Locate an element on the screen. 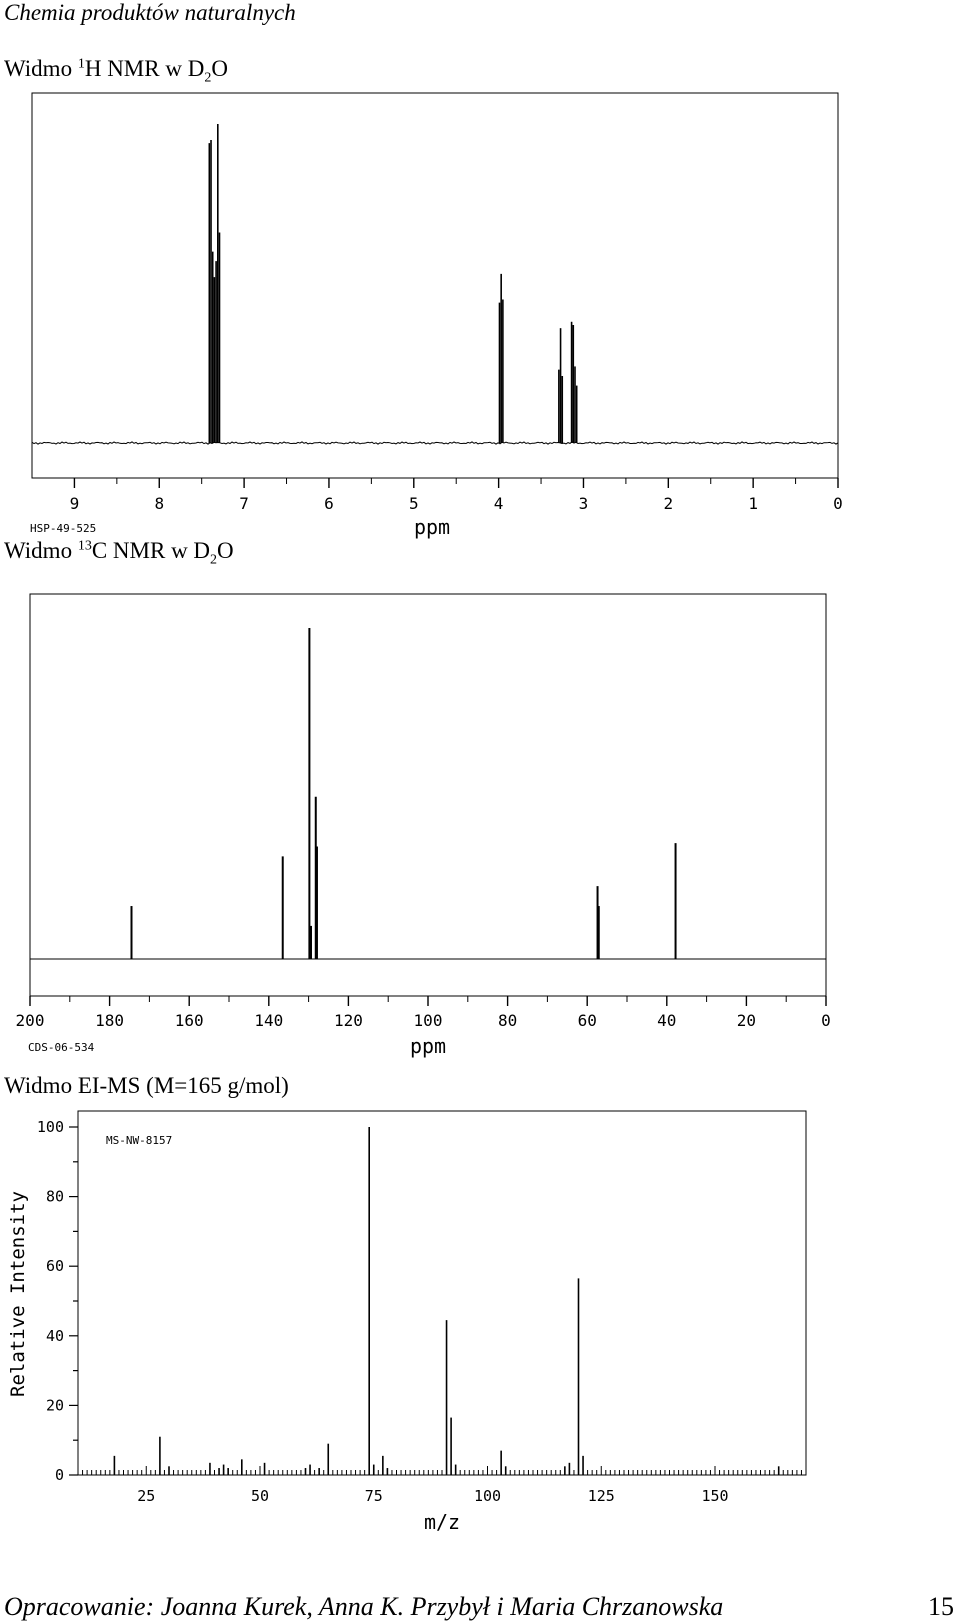 This screenshot has height=1624, width=960. x-tick-label: 6 is located at coordinates (329, 503).